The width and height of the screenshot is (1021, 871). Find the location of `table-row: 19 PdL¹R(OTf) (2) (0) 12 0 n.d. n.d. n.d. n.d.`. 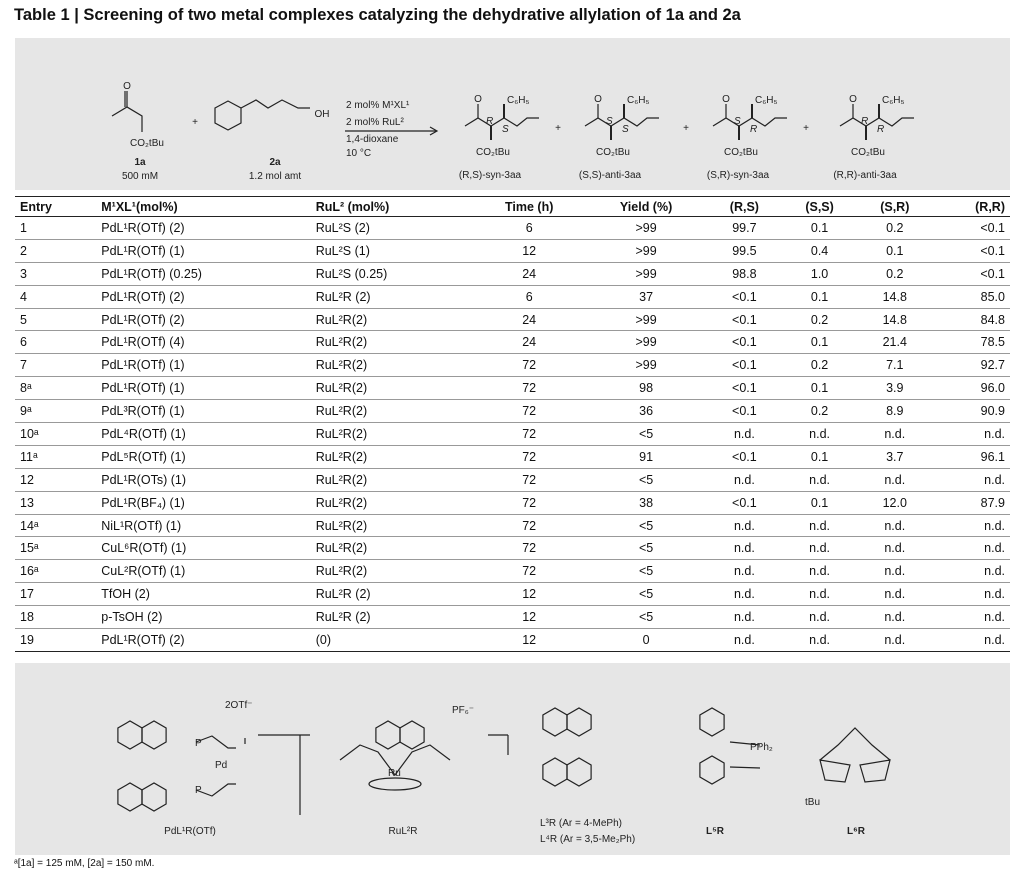

table-row: 19 PdL¹R(OTf) (2) (0) 12 0 n.d. n.d. n.d. n.d. is located at coordinates (512, 640).